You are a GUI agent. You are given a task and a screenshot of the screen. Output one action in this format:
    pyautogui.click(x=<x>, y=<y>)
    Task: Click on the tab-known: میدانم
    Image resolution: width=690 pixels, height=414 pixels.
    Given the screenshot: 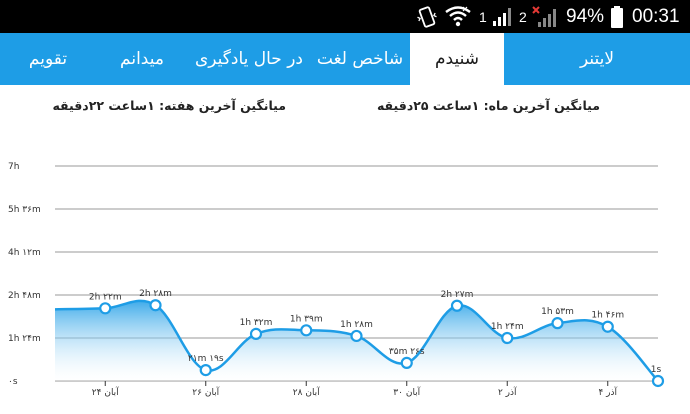 What is the action you would take?
    pyautogui.click(x=142, y=59)
    